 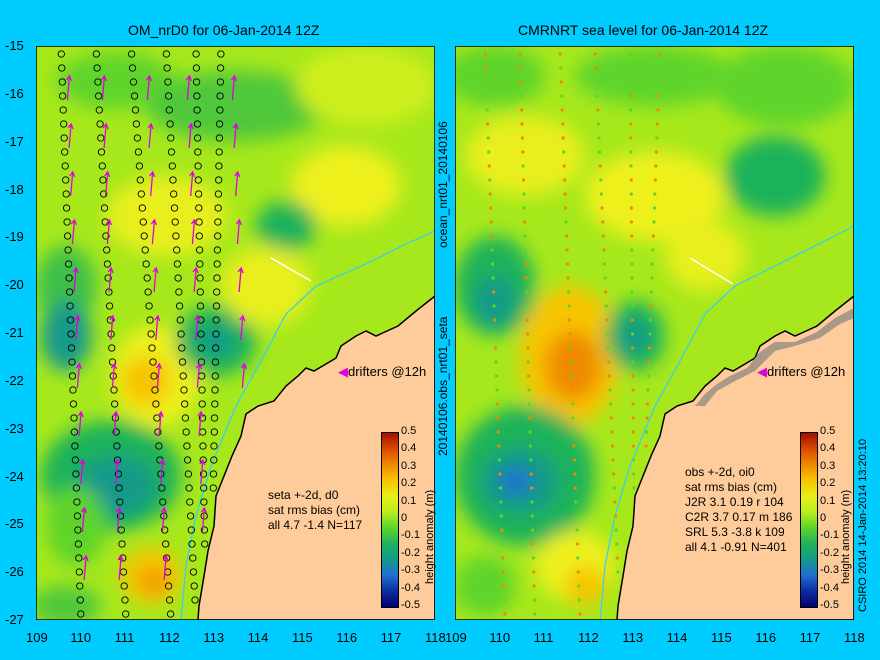 I want to click on credits-label: CSIRO 2014 14-Jan-2014 13:20:10, so click(x=863, y=525).